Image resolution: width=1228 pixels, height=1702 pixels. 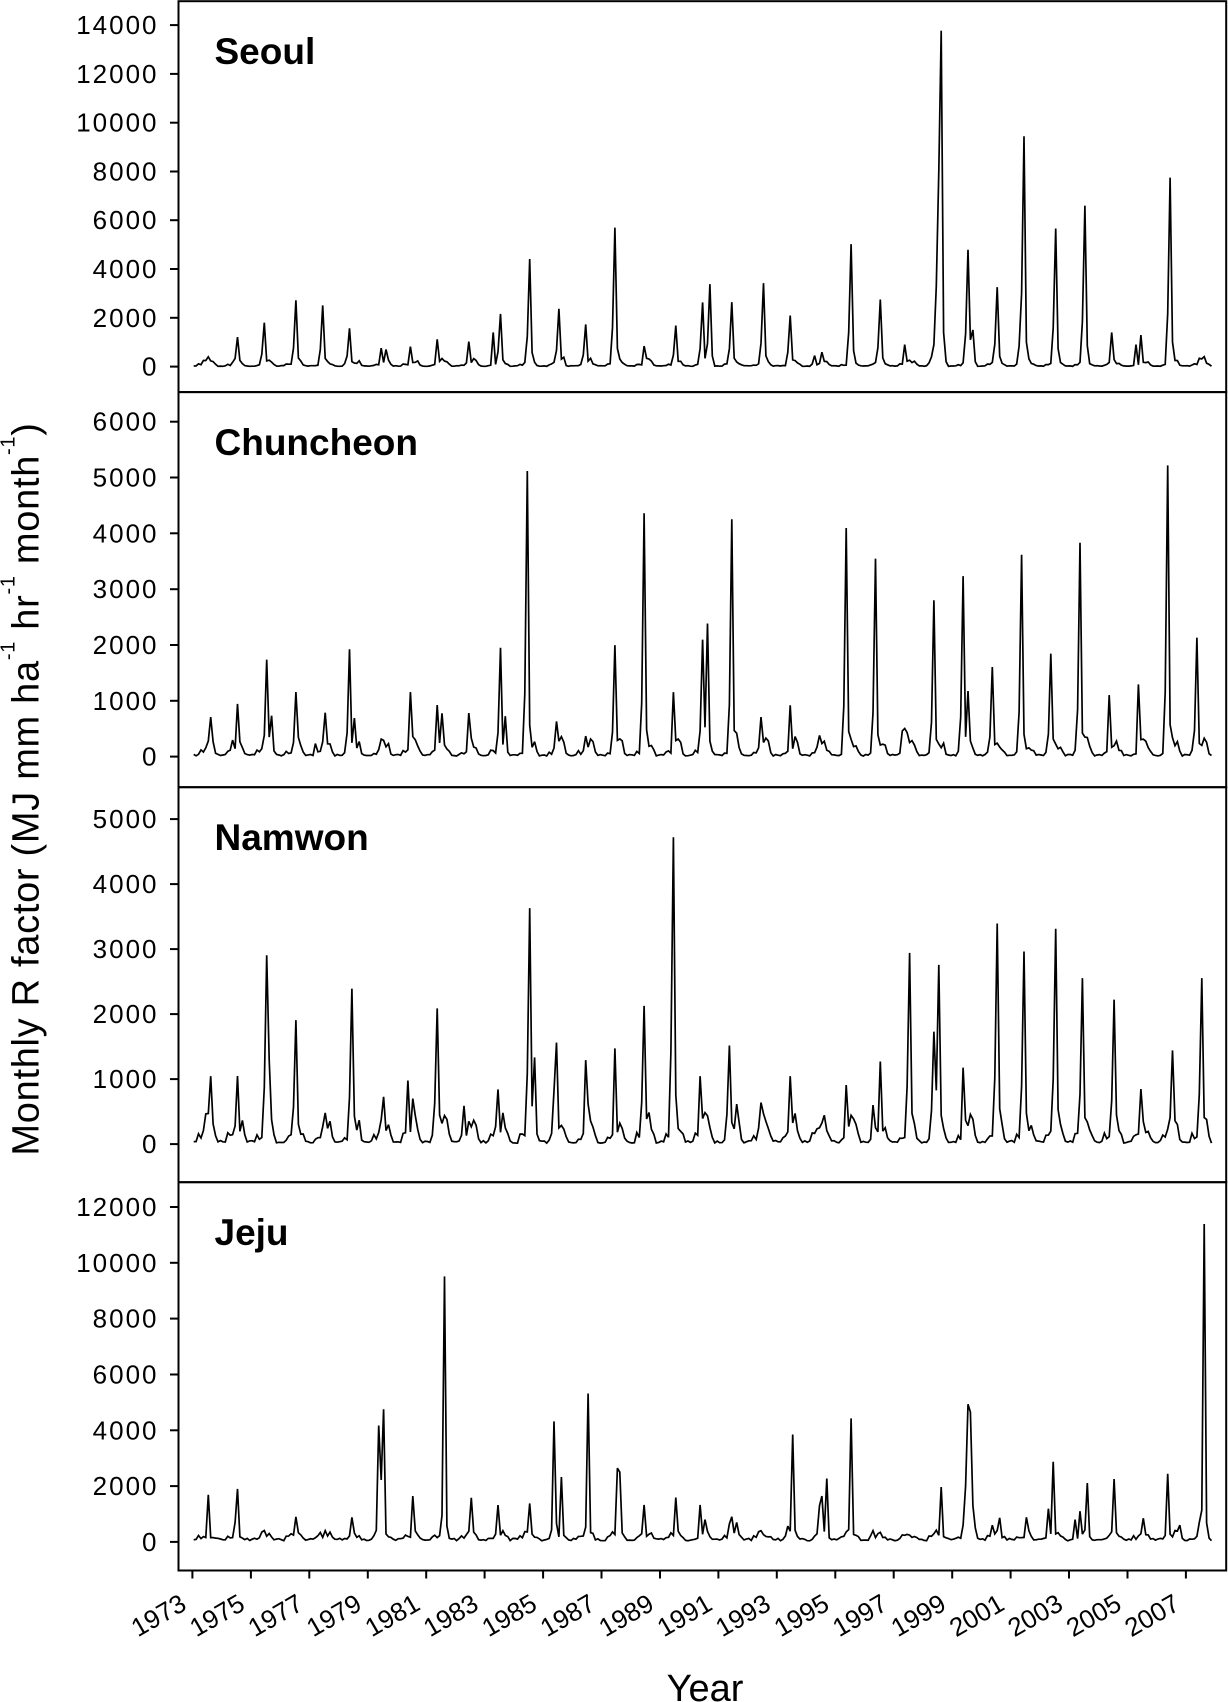 What do you see at coordinates (292, 837) in the screenshot?
I see `svg-text: Namwon` at bounding box center [292, 837].